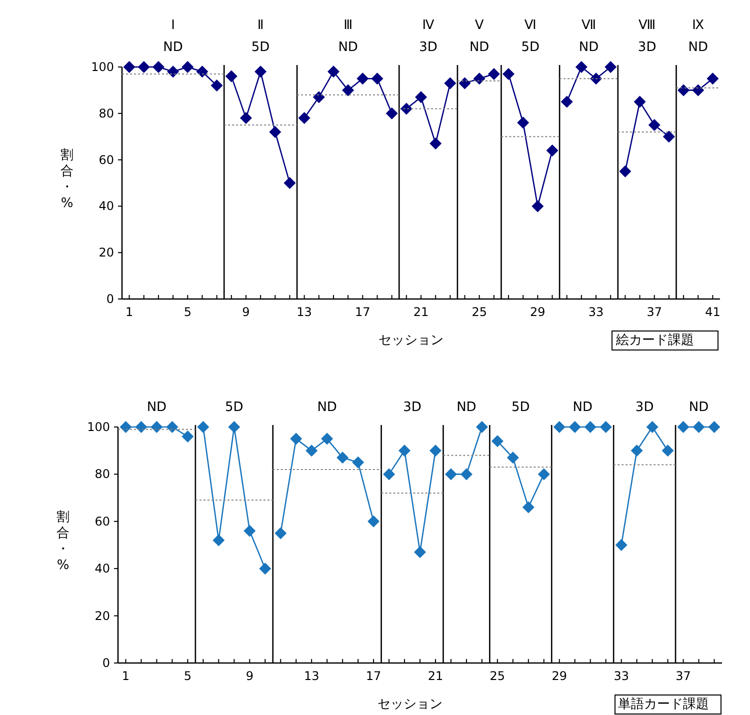  I want to click on text: Ⅴ ND, so click(479, 36).